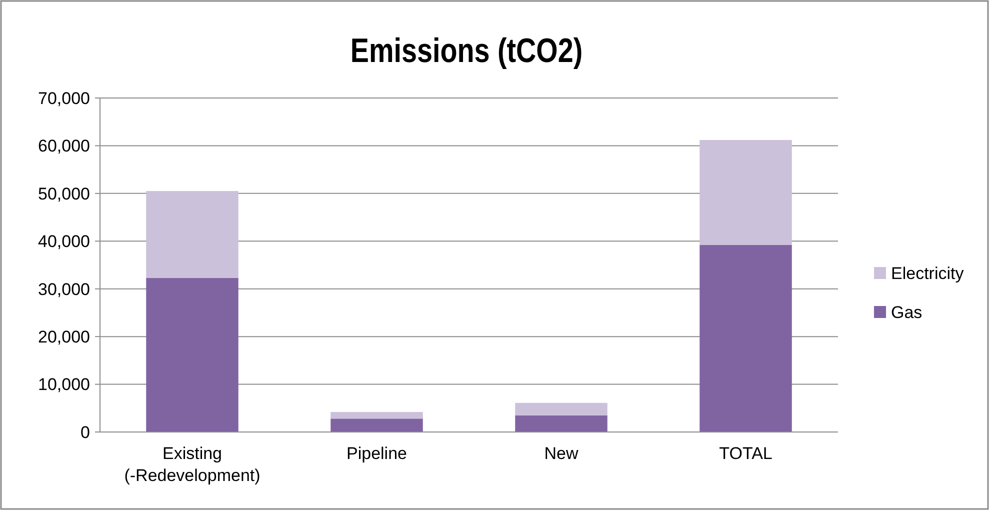  What do you see at coordinates (927, 273) in the screenshot?
I see `legend-label: Electricity` at bounding box center [927, 273].